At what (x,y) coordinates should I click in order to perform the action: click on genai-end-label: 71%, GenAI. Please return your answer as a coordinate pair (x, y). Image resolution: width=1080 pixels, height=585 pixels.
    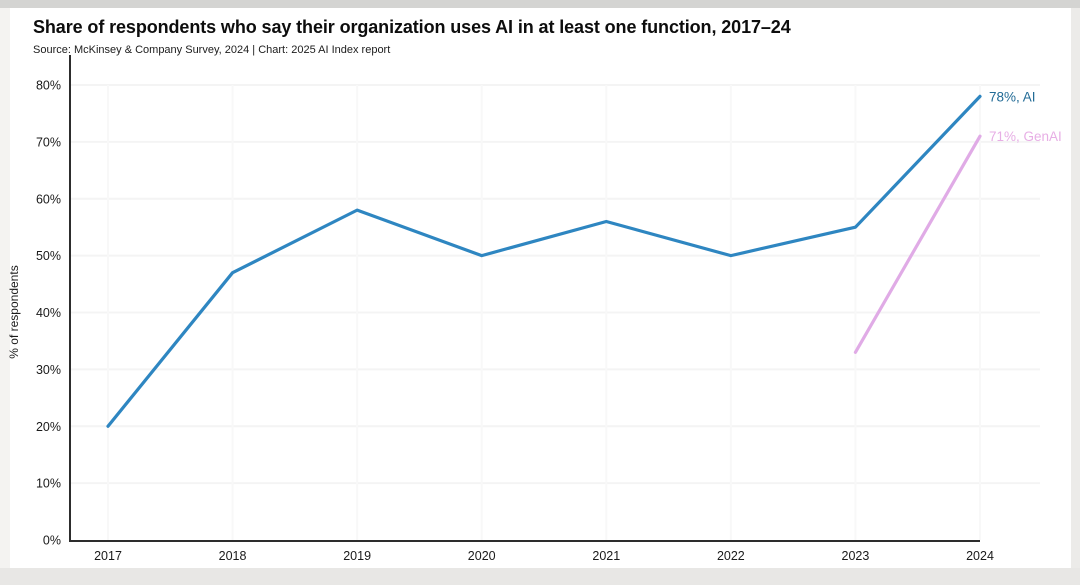
    Looking at the image, I should click on (1025, 136).